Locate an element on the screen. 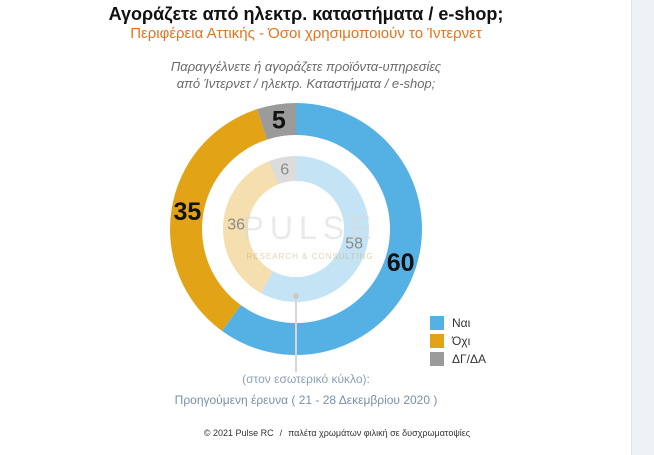  legend-swatch-no is located at coordinates (437, 341).